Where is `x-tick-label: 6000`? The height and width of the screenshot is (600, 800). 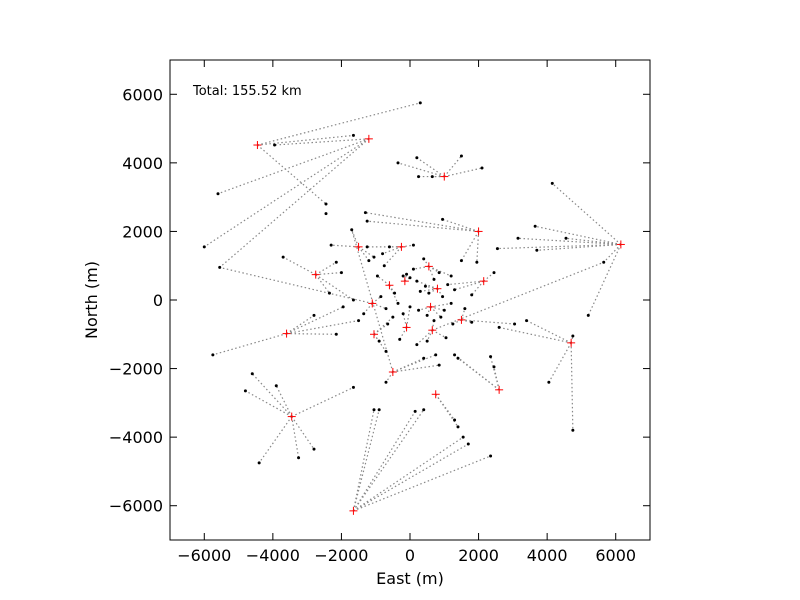 x-tick-label: 6000 is located at coordinates (615, 555).